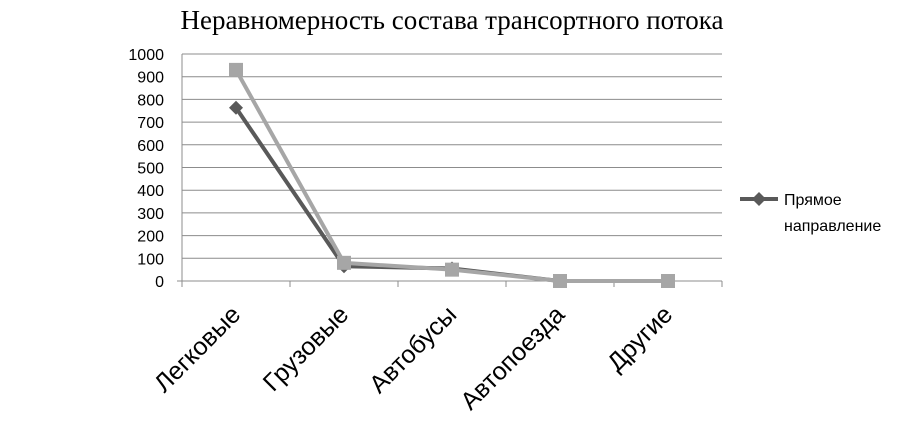  Describe the element at coordinates (810, 213) in the screenshot. I see `legend: Прямое направление` at that location.